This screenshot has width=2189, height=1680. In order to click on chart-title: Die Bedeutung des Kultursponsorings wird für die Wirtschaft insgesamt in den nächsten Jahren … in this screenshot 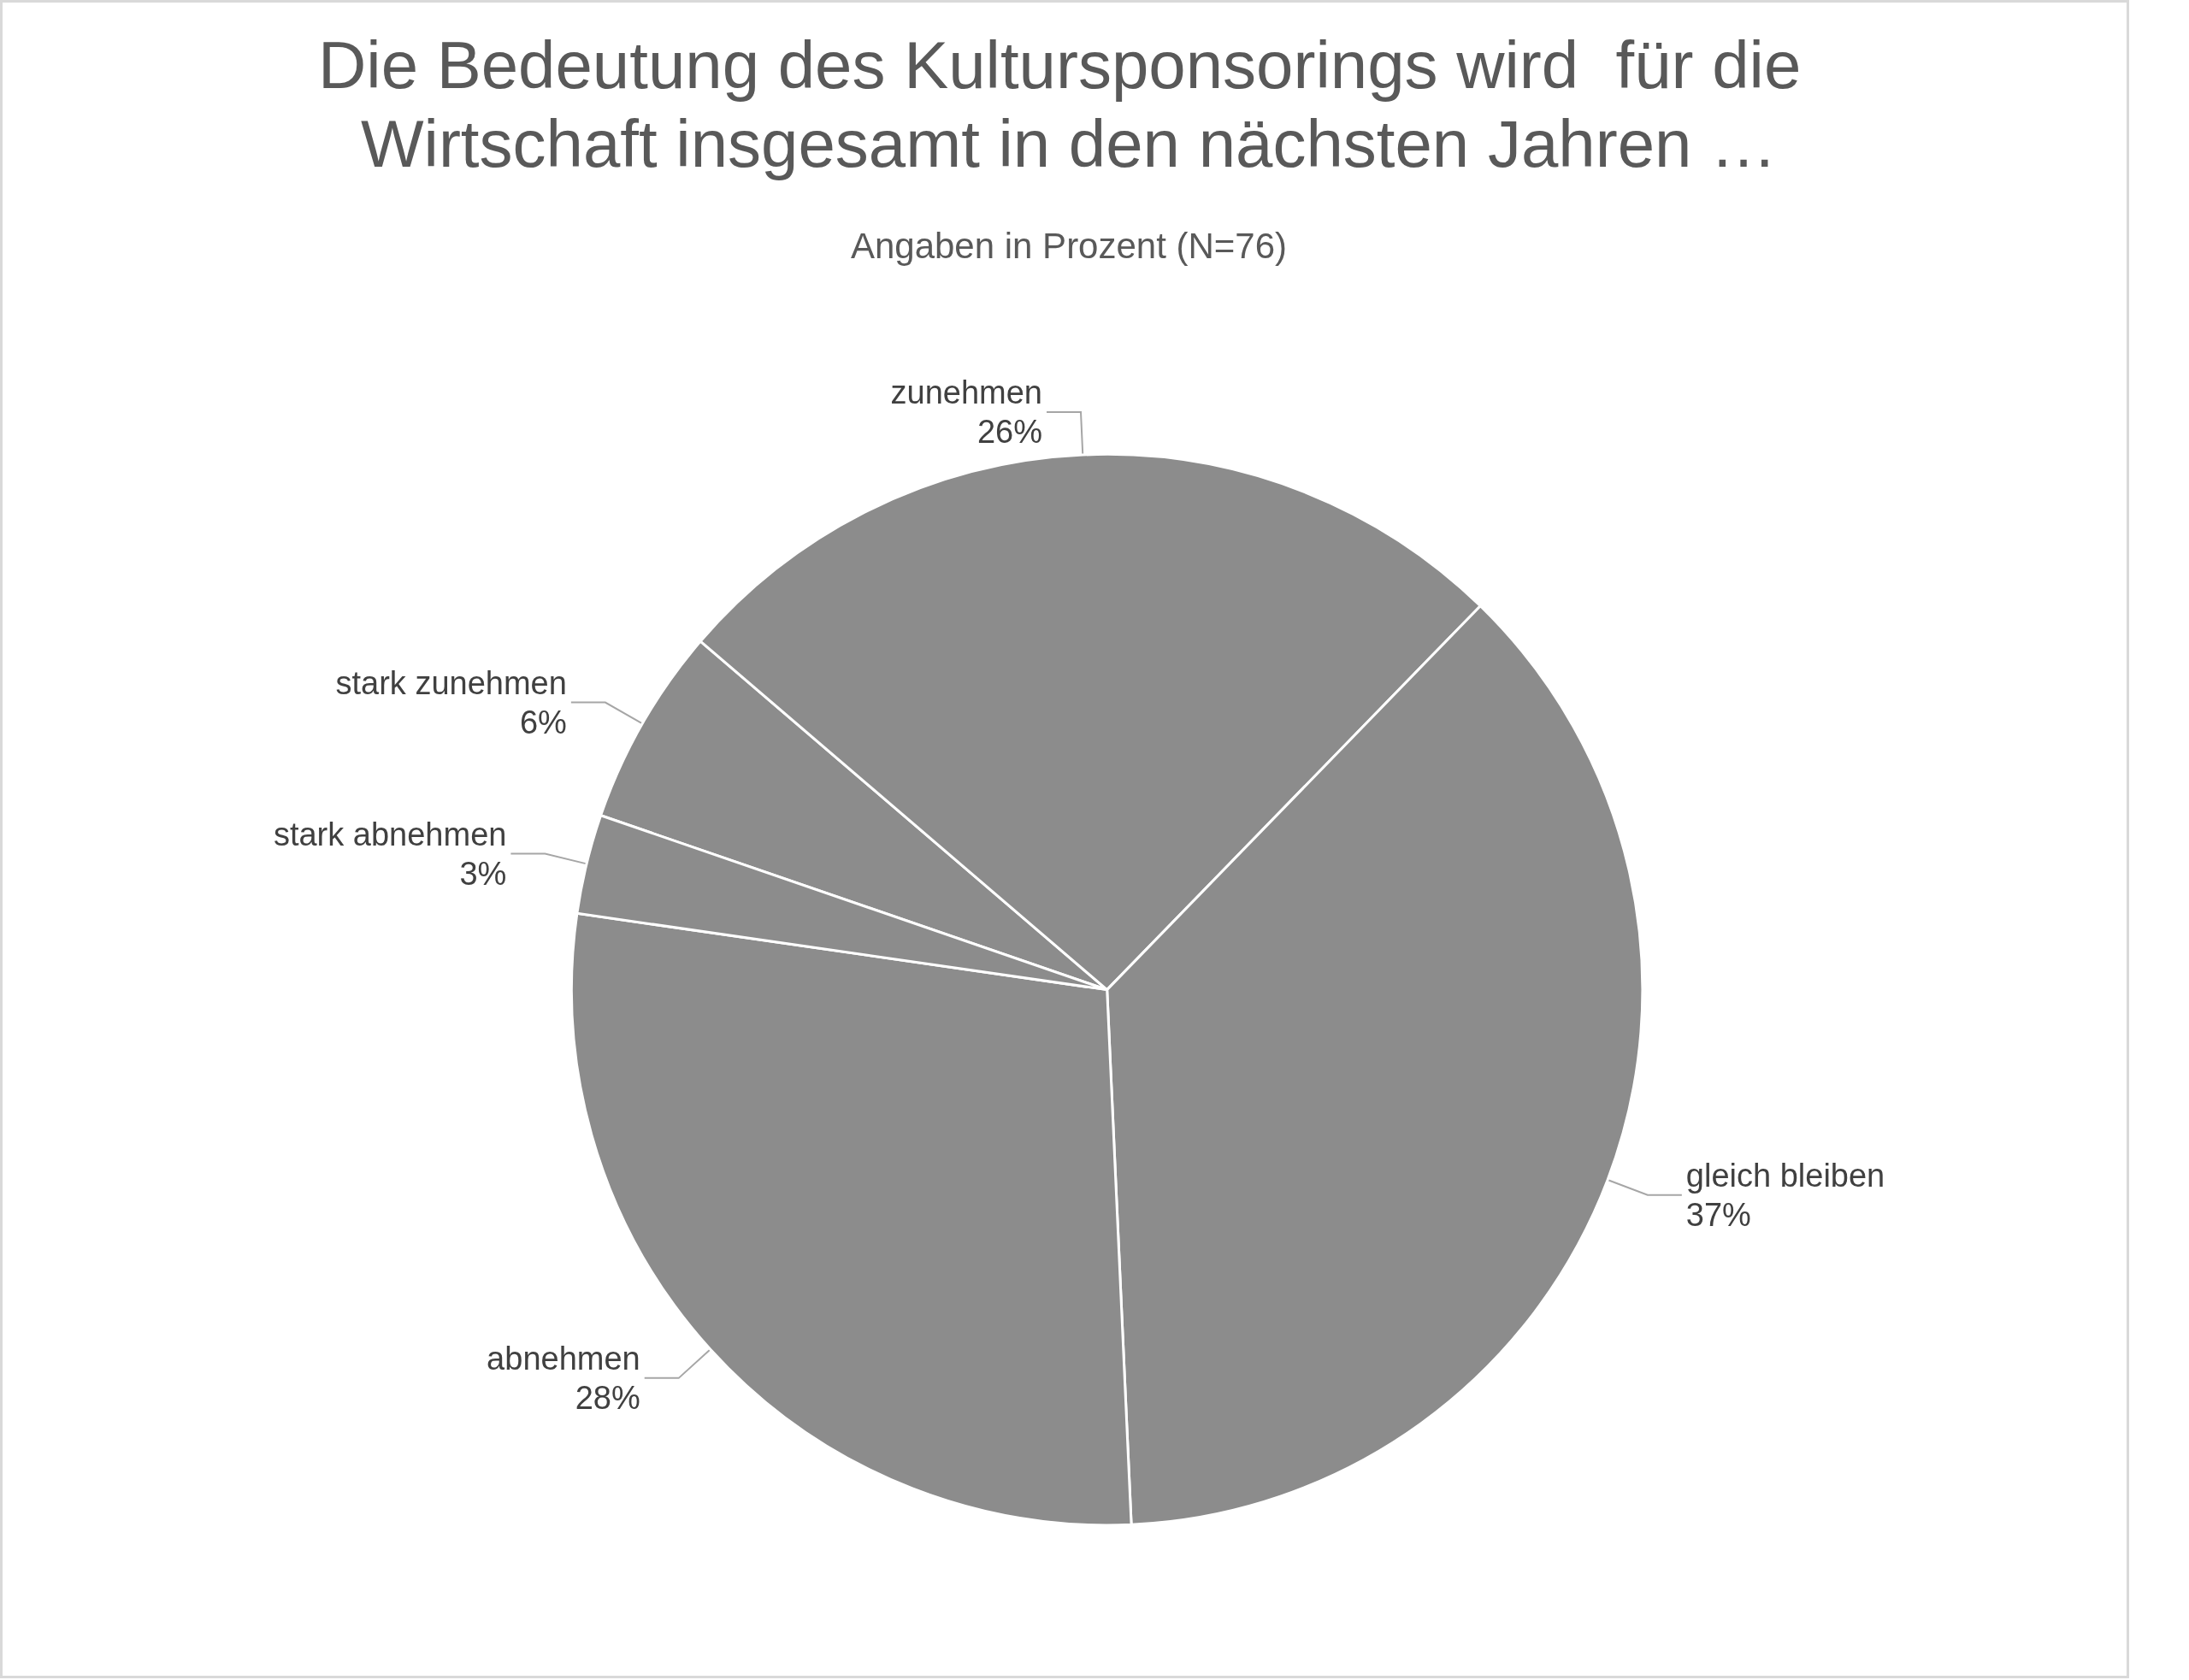, I will do `click(1069, 104)`.